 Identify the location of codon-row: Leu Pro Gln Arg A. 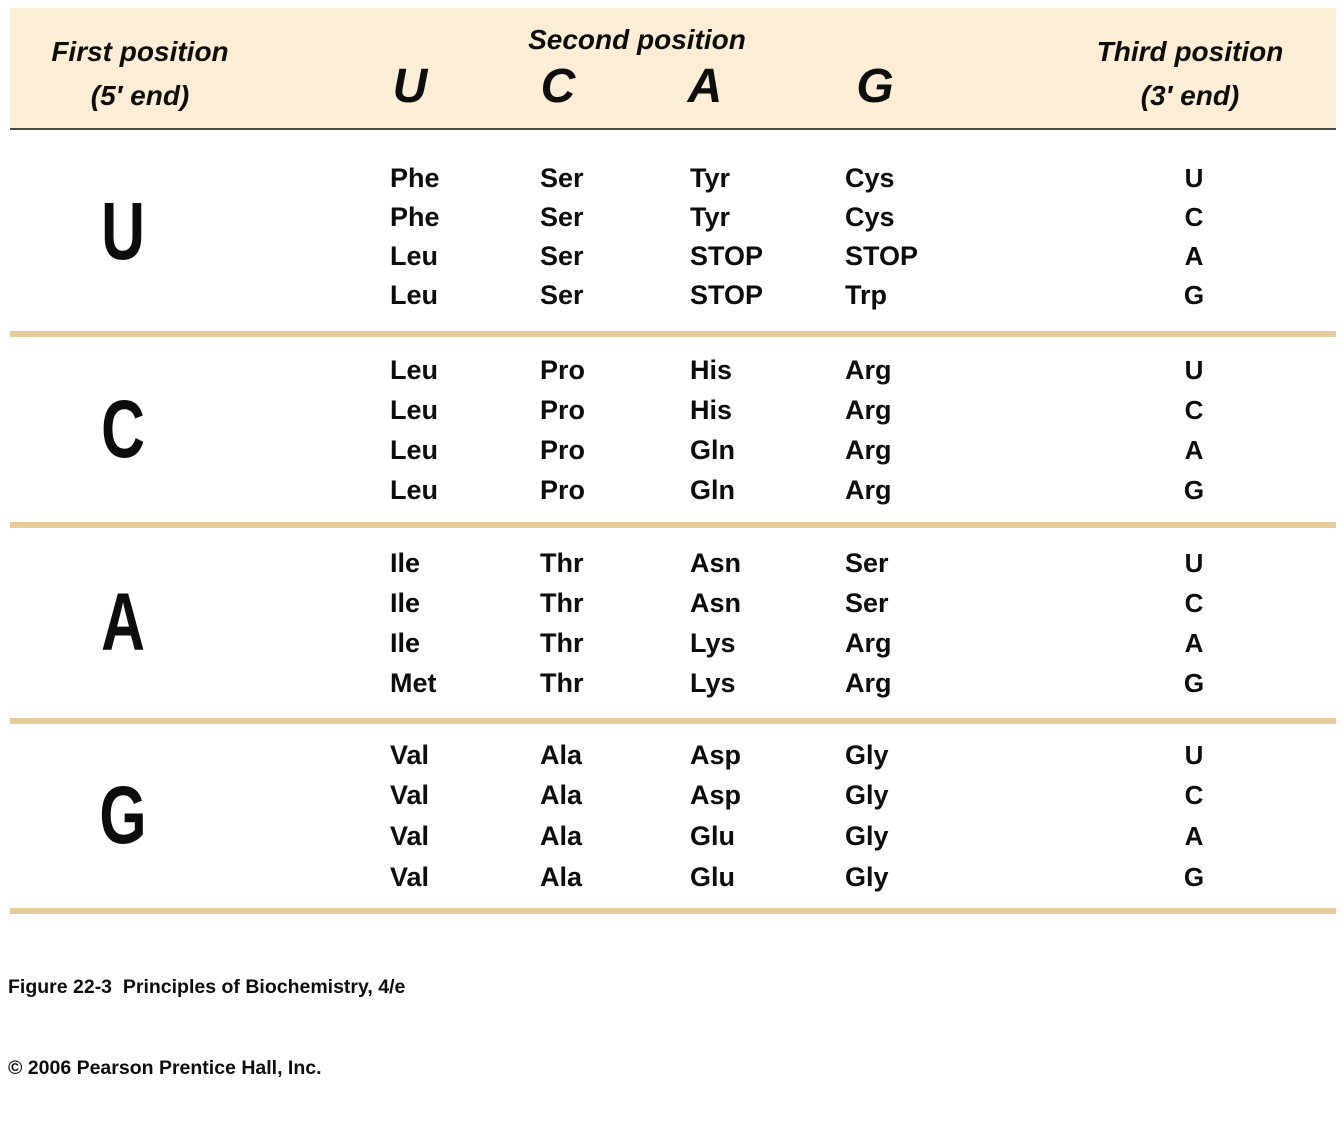
(673, 450).